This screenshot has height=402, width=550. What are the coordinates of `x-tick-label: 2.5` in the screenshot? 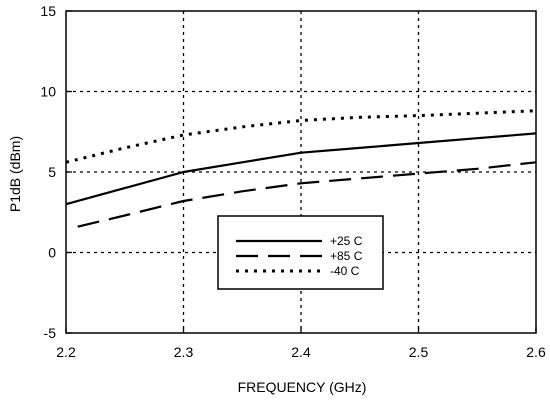 It's located at (419, 352).